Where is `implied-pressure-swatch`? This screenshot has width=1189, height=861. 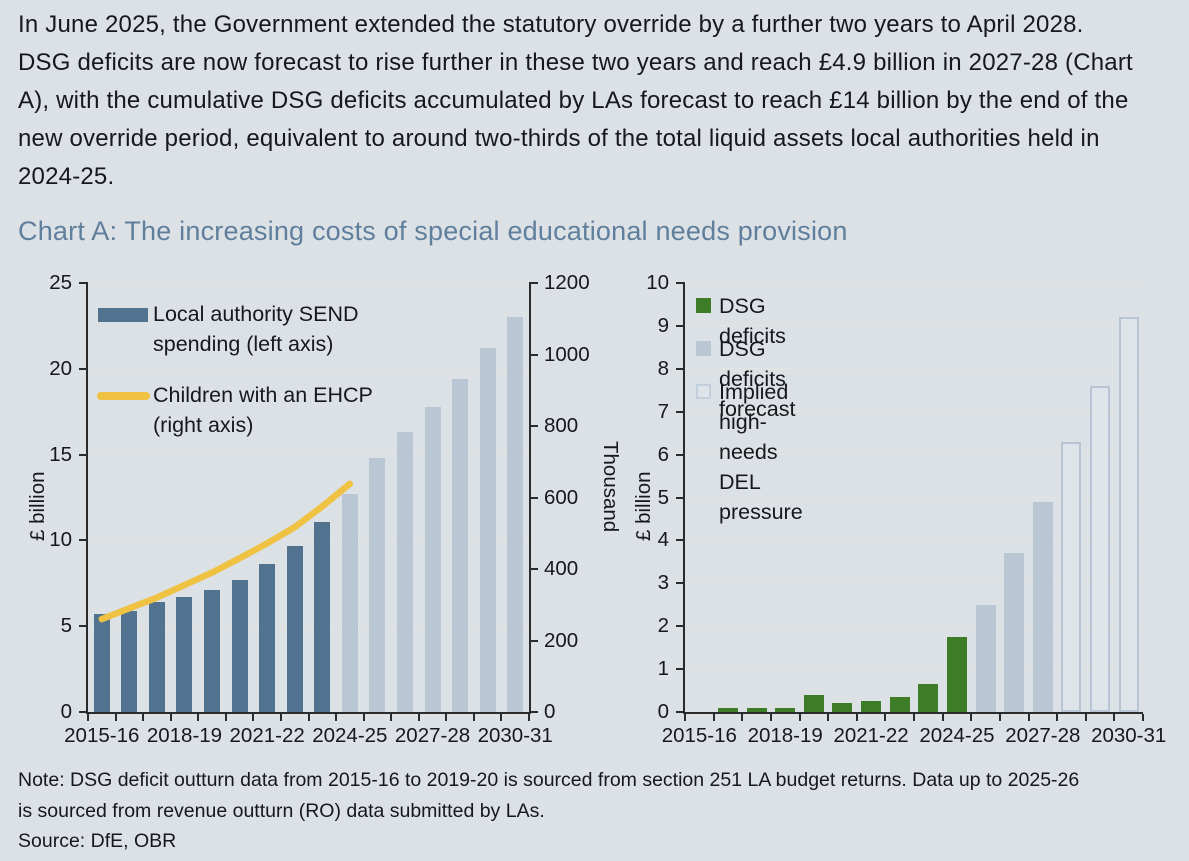 implied-pressure-swatch is located at coordinates (703, 391).